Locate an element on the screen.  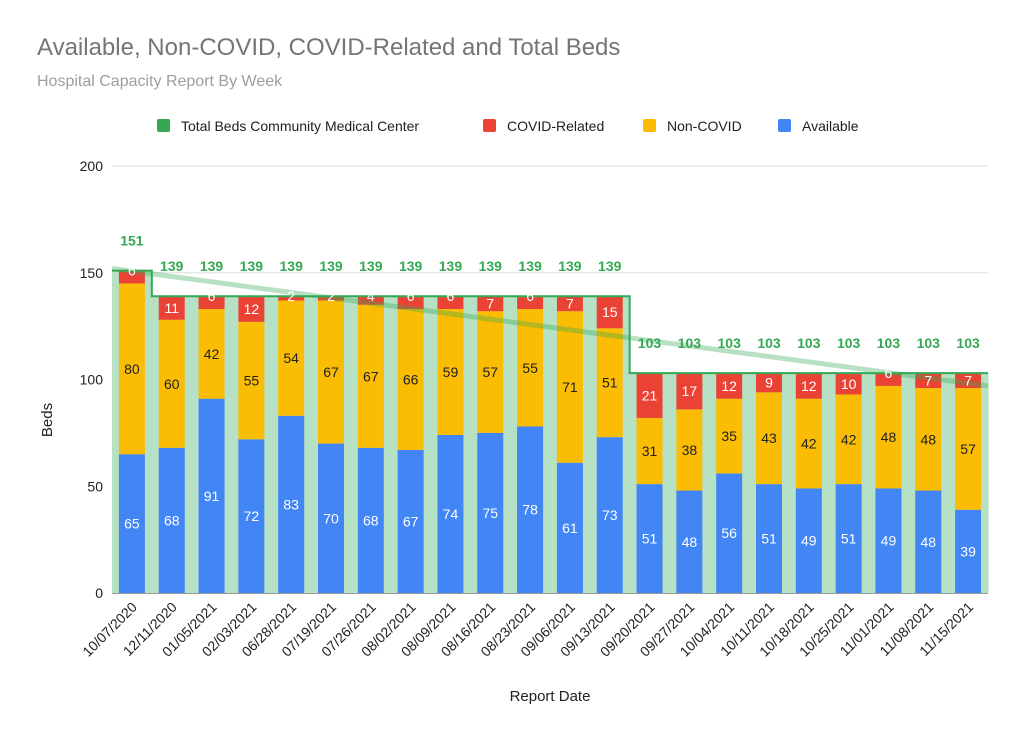
bar-value-label: 31 is located at coordinates (650, 451).